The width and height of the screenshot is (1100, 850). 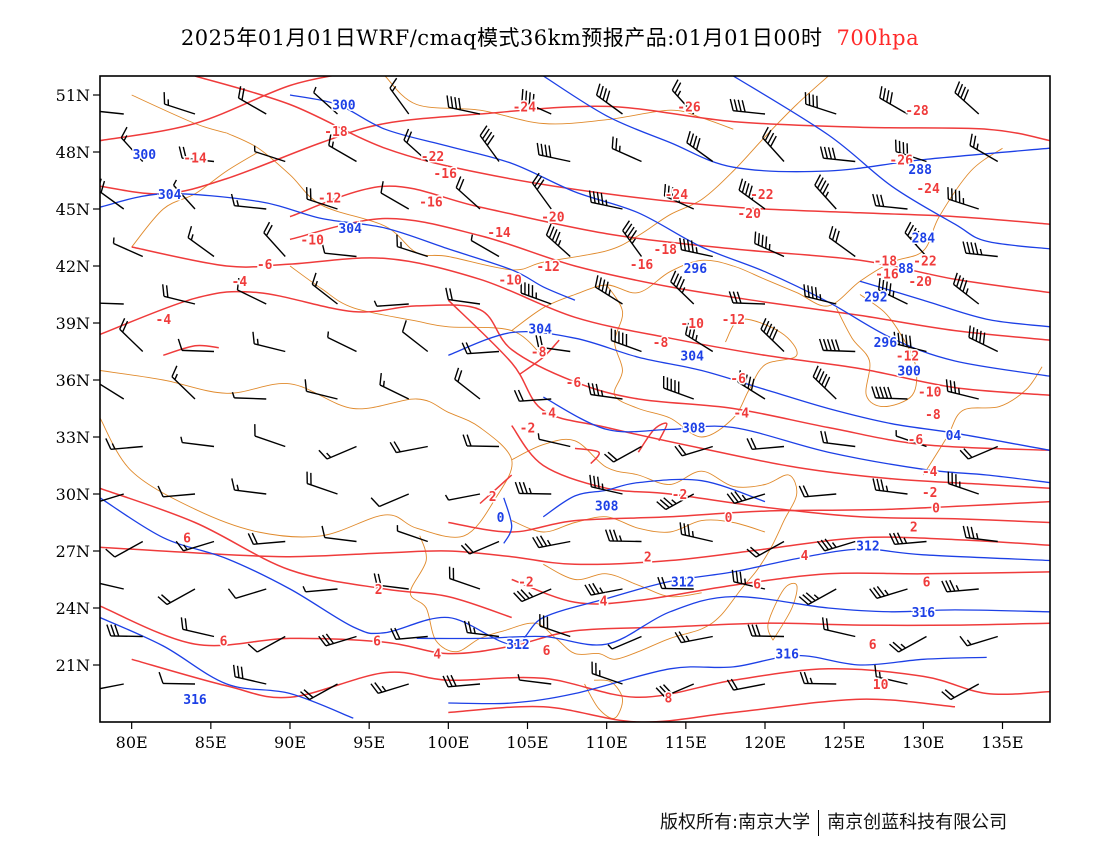 I want to click on lat-tick-label: 48N, so click(x=73, y=152).